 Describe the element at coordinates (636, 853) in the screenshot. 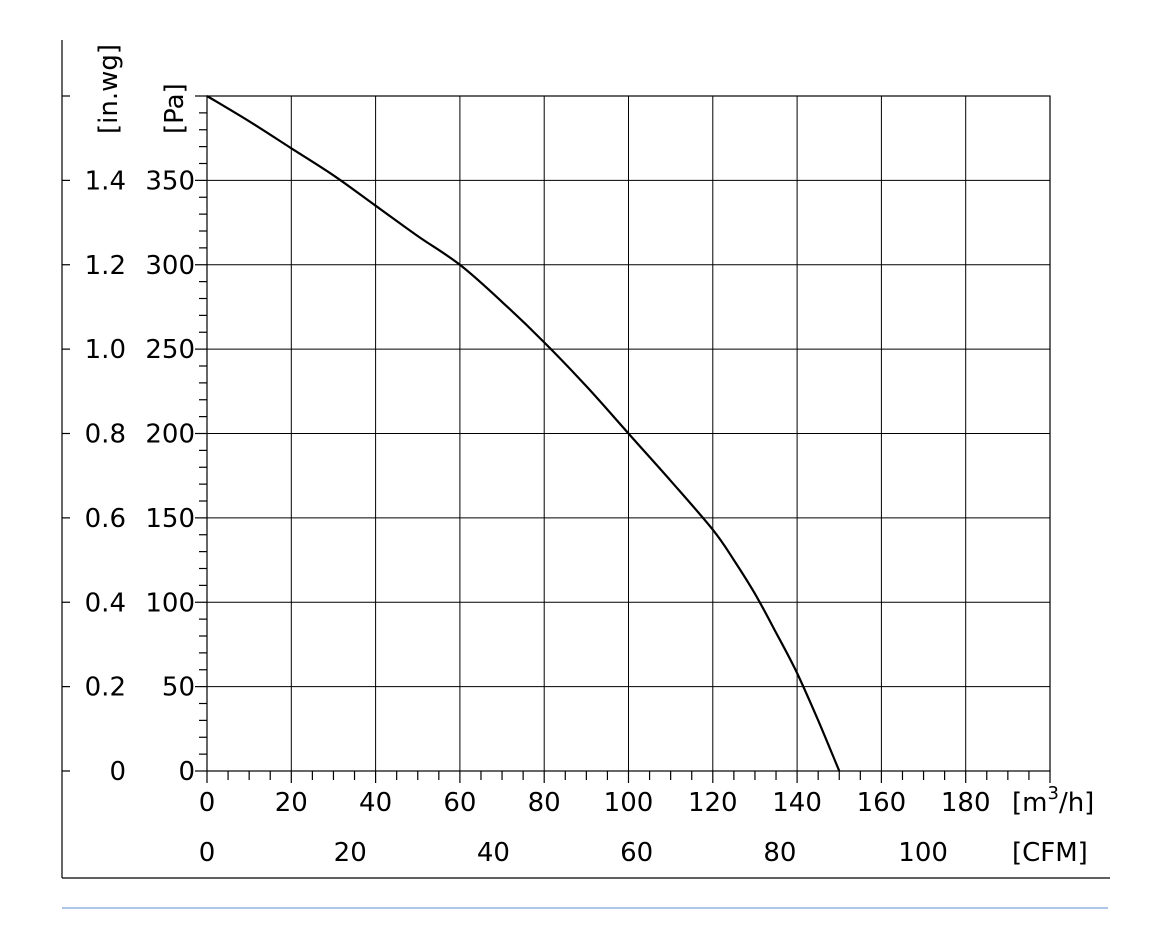

I see `x-tick-label-cfm-60: 60` at that location.